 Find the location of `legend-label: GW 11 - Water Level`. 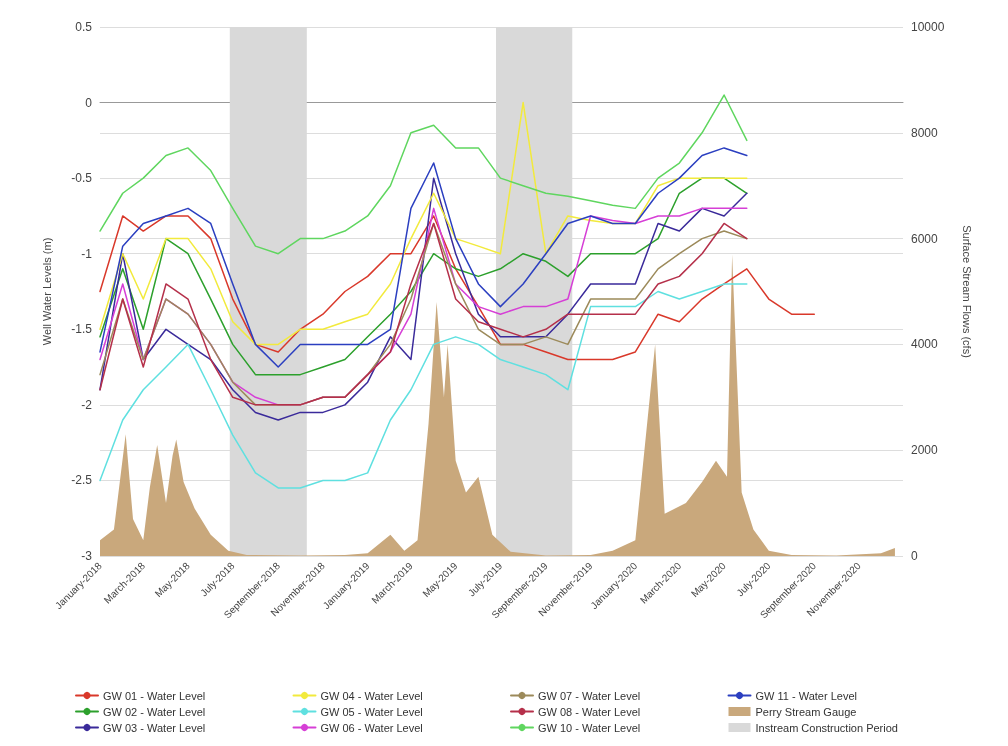

legend-label: GW 11 - Water Level is located at coordinates (806, 695).